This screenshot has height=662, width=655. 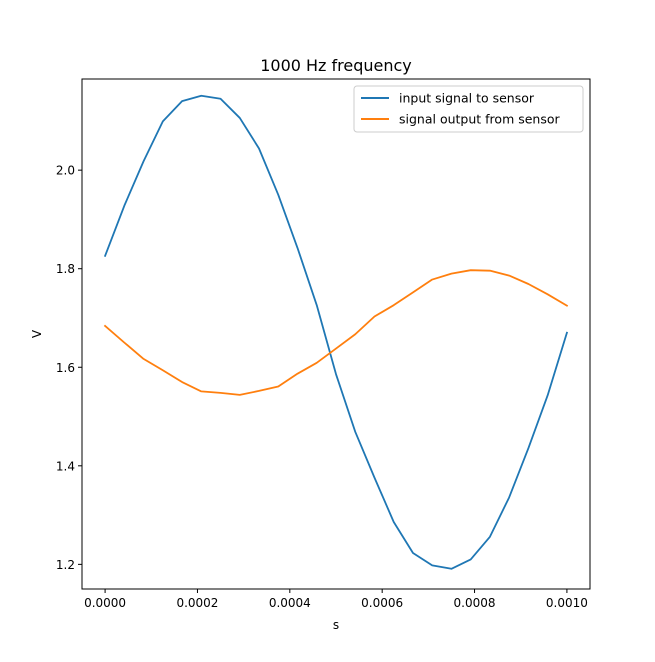 What do you see at coordinates (336, 625) in the screenshot?
I see `x-axis-label: s` at bounding box center [336, 625].